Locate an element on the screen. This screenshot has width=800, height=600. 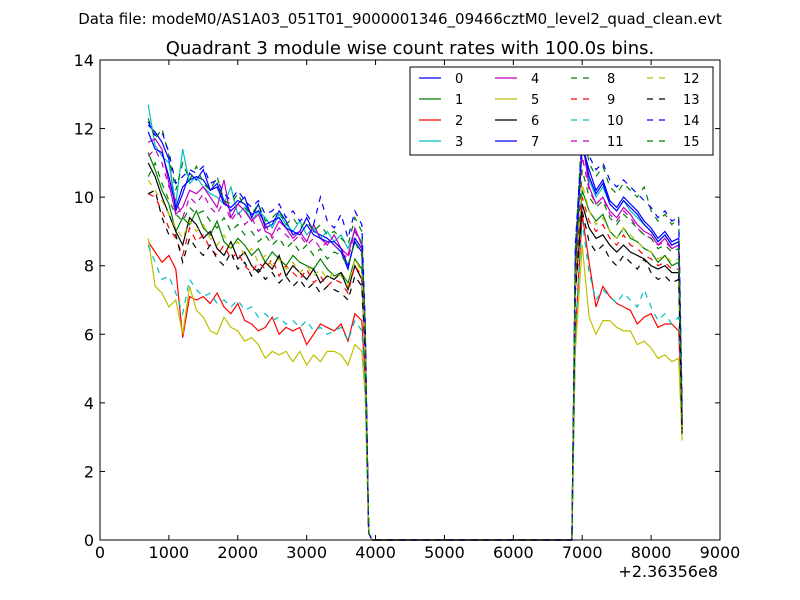
legend-item-4: 4 is located at coordinates (517, 79).